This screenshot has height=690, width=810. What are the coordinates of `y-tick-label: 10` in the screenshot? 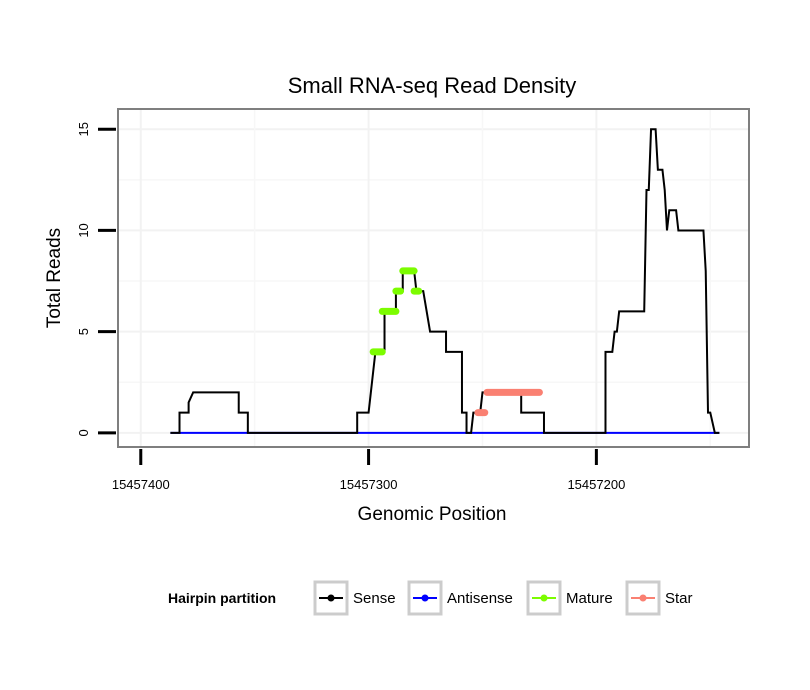 It's located at (83, 230).